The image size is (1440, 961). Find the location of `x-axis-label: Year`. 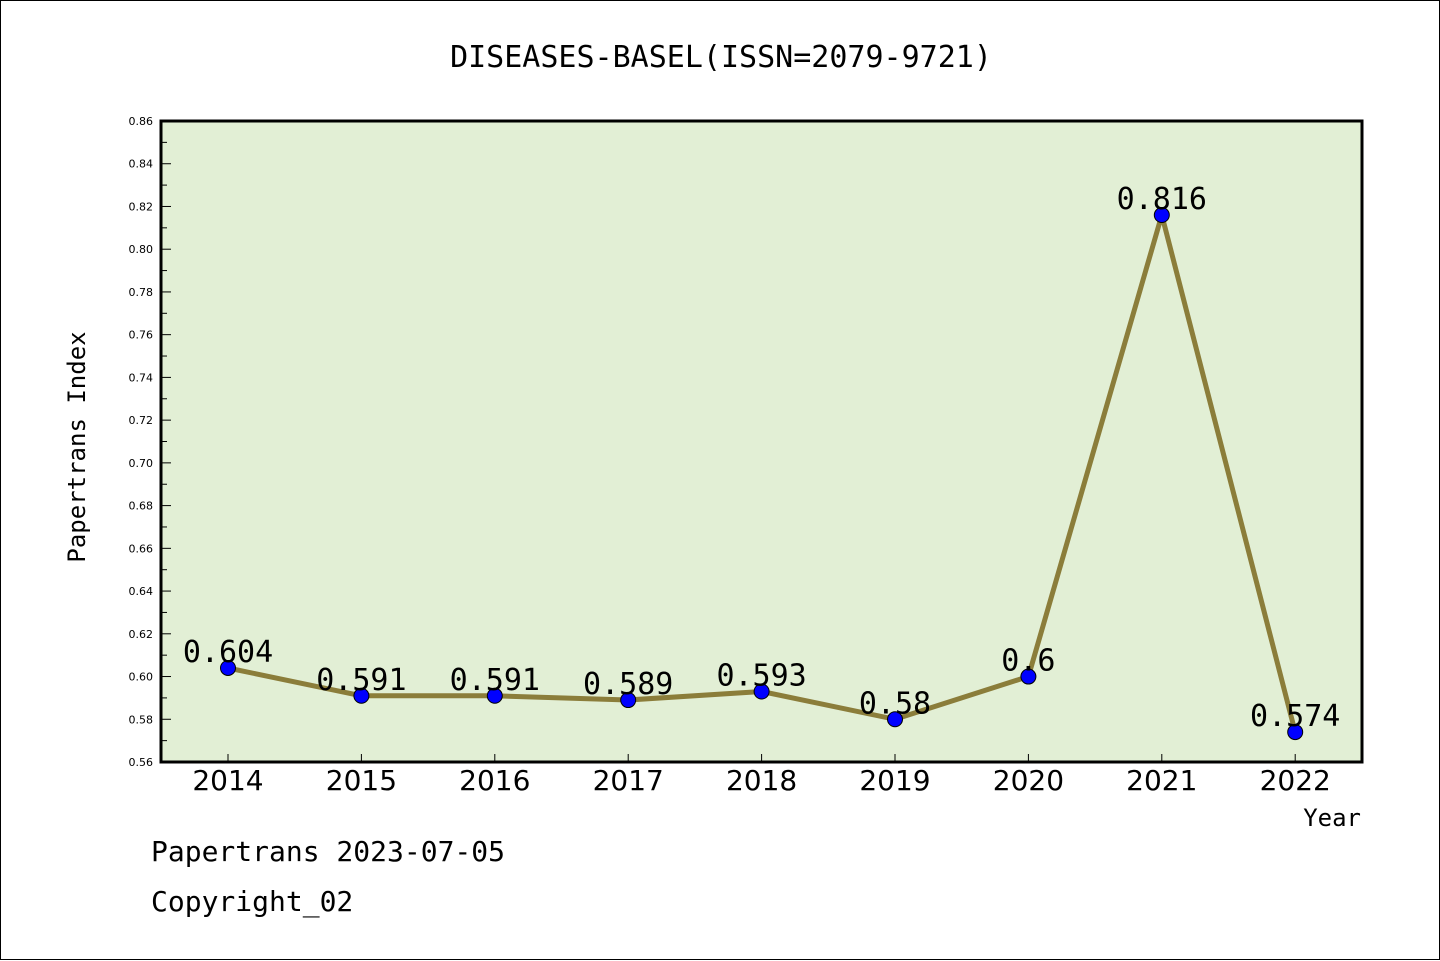

x-axis-label: Year is located at coordinates (1332, 818).